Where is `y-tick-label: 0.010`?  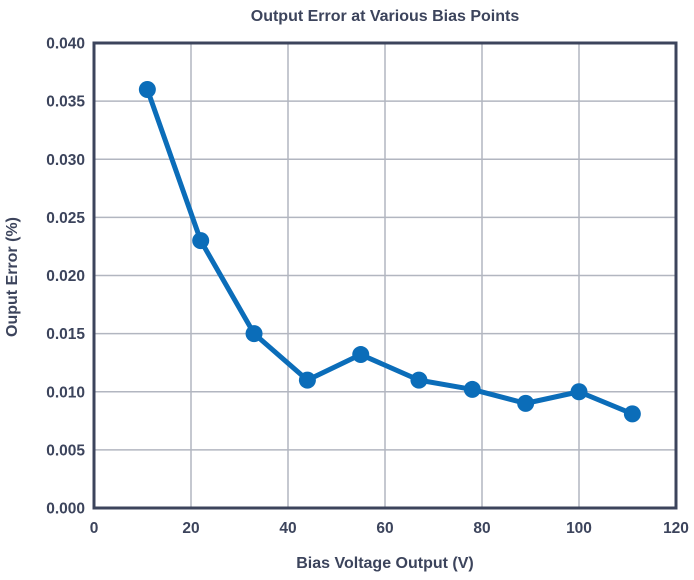
y-tick-label: 0.010 is located at coordinates (65, 392).